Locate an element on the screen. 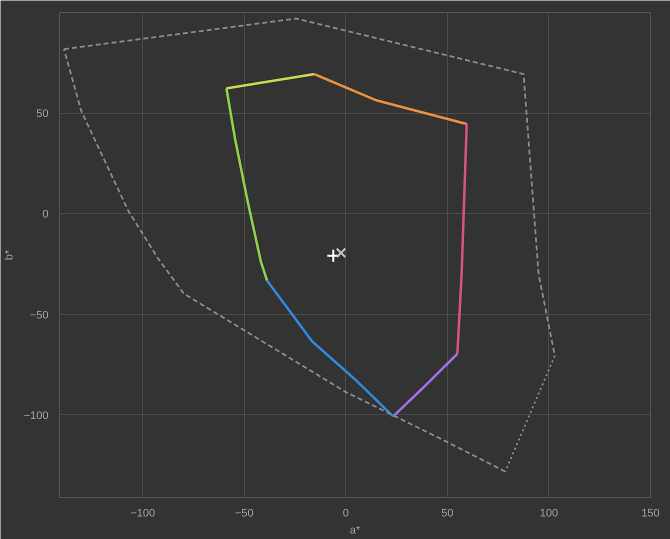 This screenshot has width=670, height=539. x-tick-label: 150 is located at coordinates (650, 514).